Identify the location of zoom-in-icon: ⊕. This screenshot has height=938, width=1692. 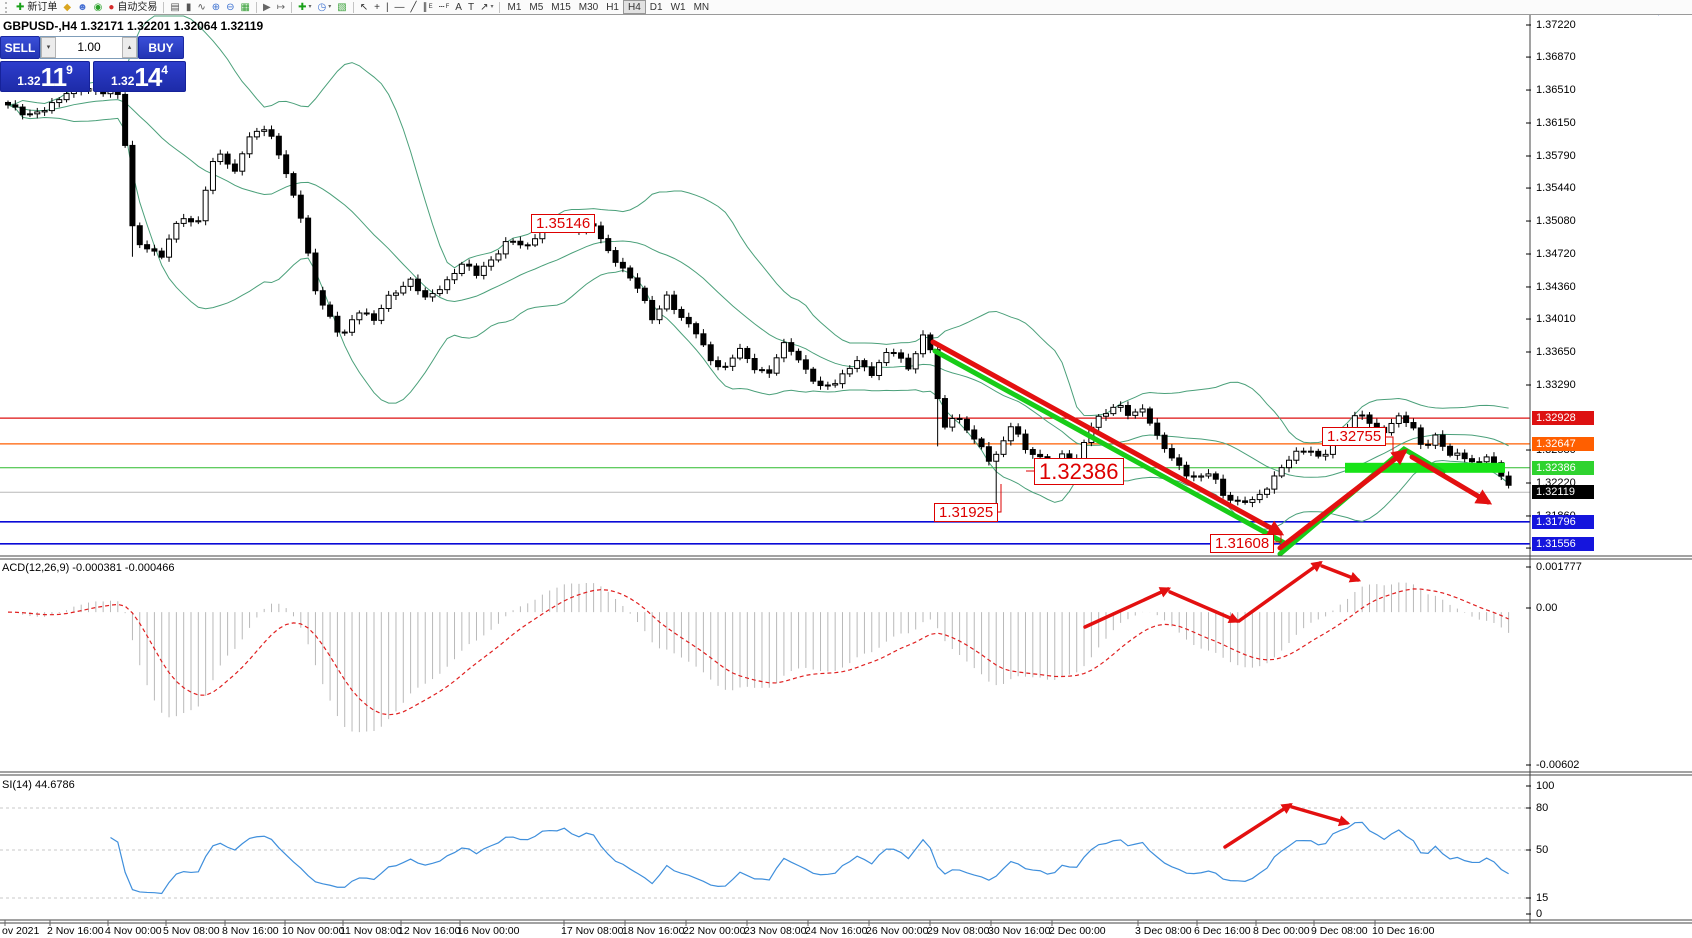
(216, 7).